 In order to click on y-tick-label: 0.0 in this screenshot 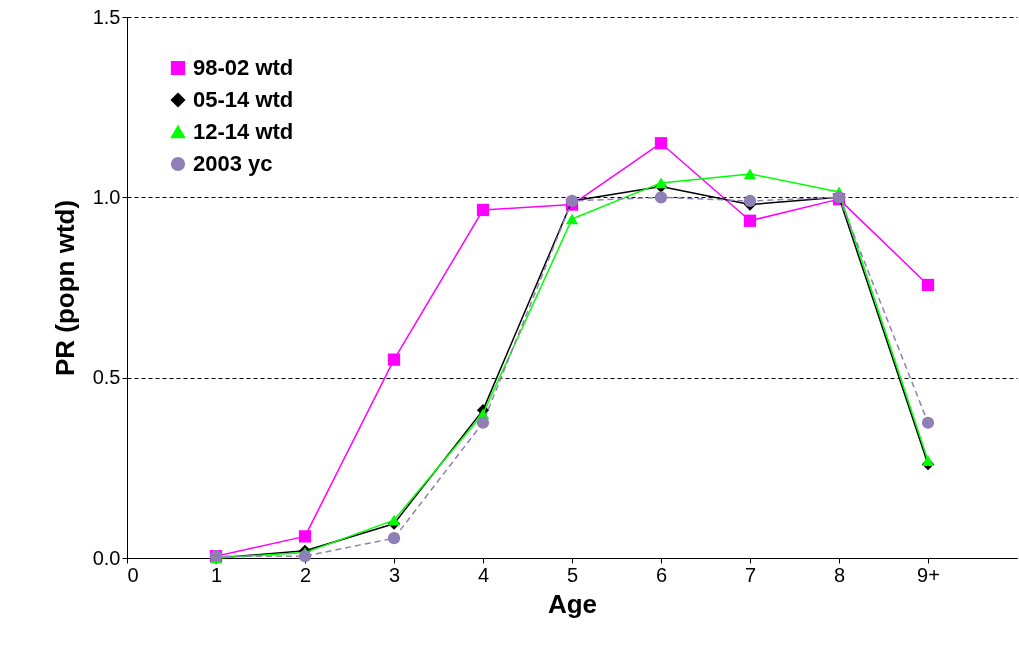, I will do `click(106, 557)`.